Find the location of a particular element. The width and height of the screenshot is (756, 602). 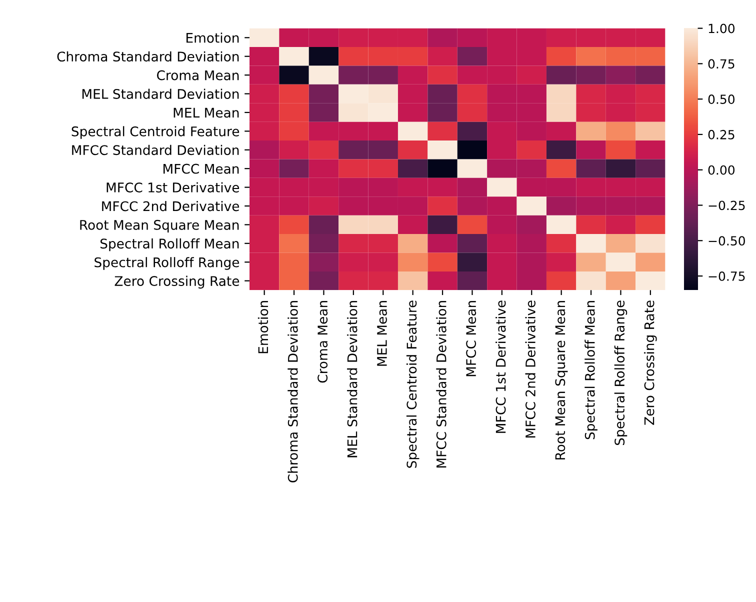

x-tick-label: Zero Crossing Rate is located at coordinates (650, 362).